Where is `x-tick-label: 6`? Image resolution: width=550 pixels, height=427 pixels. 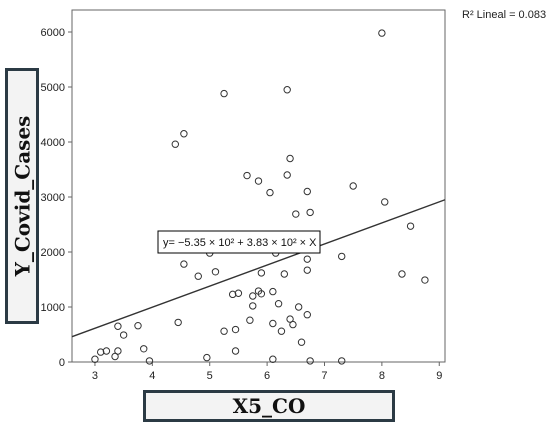 x-tick-label: 6 is located at coordinates (267, 376).